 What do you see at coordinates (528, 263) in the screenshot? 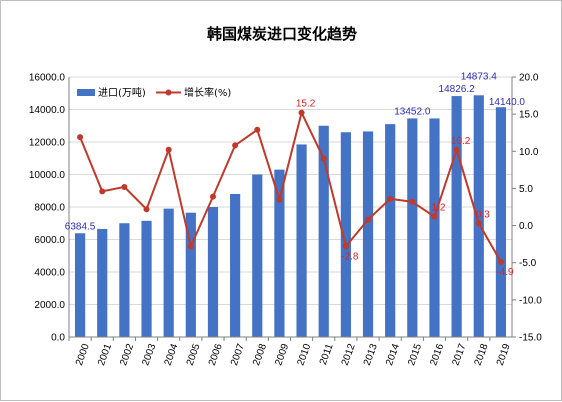
I see `y2-tick-label: -5.0` at bounding box center [528, 263].